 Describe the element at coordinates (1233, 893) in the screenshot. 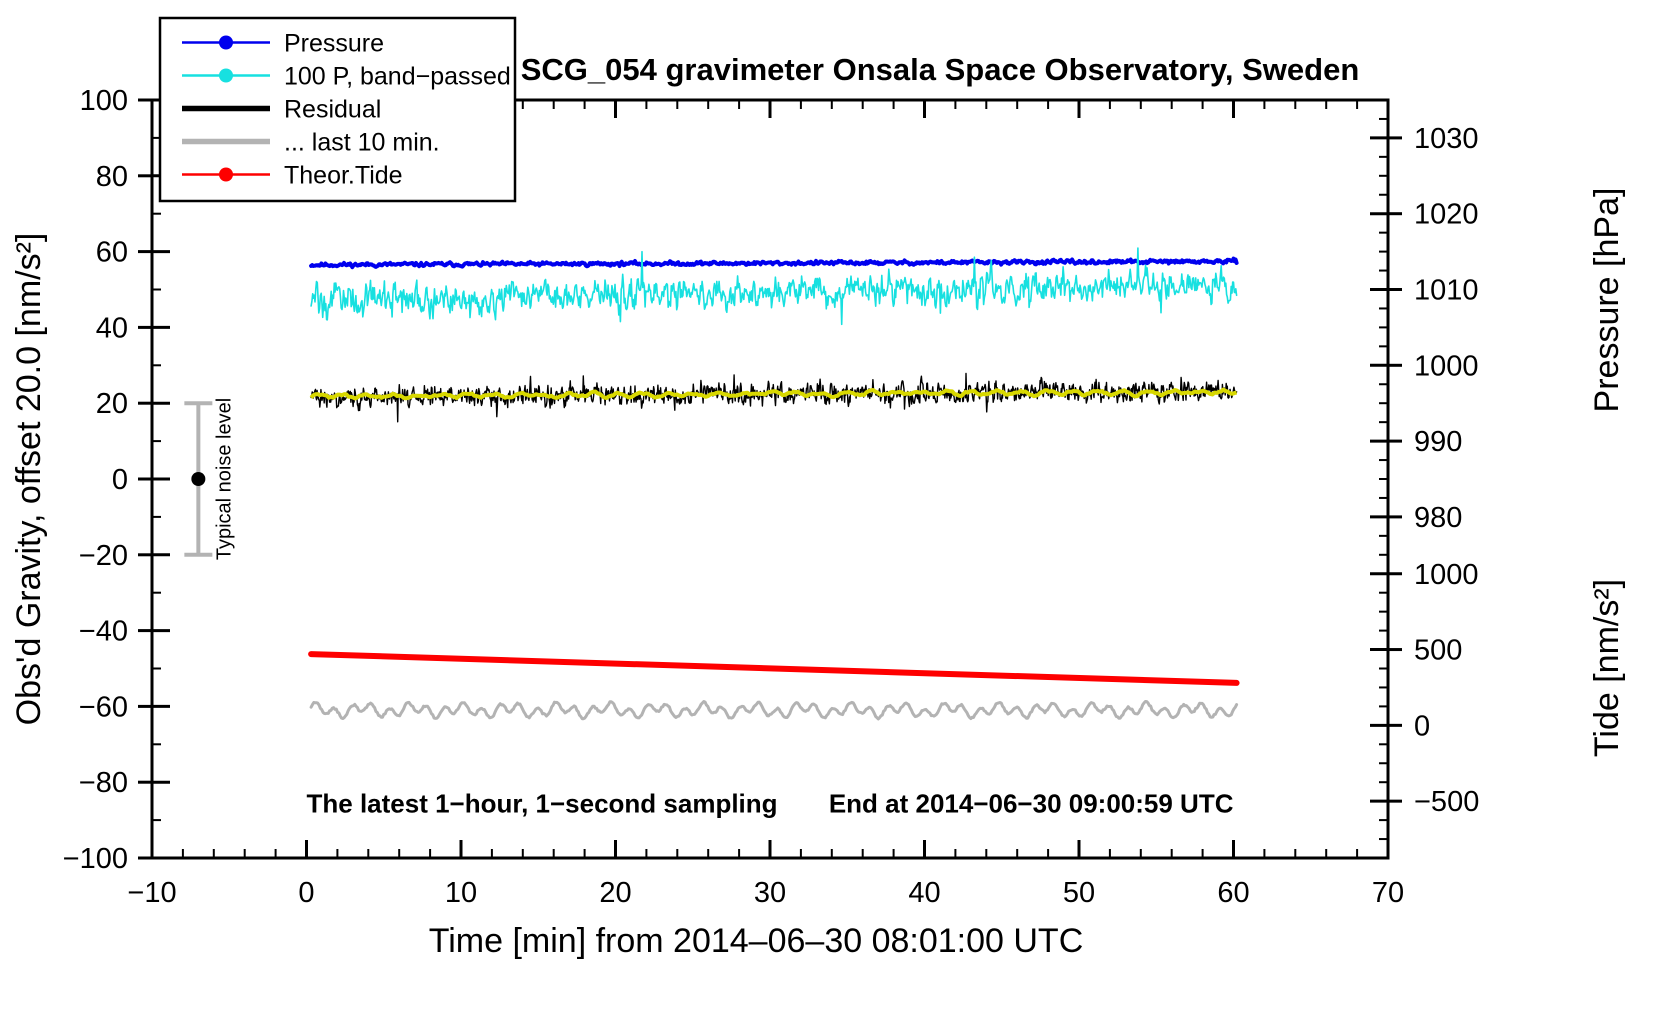

I see `x-tick-label: 60` at that location.